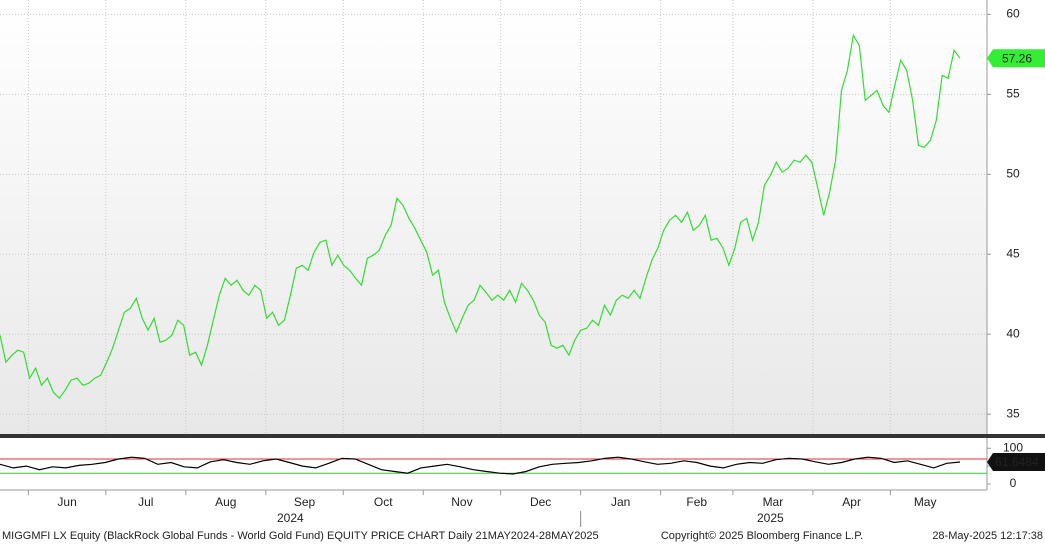 The width and height of the screenshot is (1045, 544). I want to click on x-tick-label: Aug, so click(225, 502).